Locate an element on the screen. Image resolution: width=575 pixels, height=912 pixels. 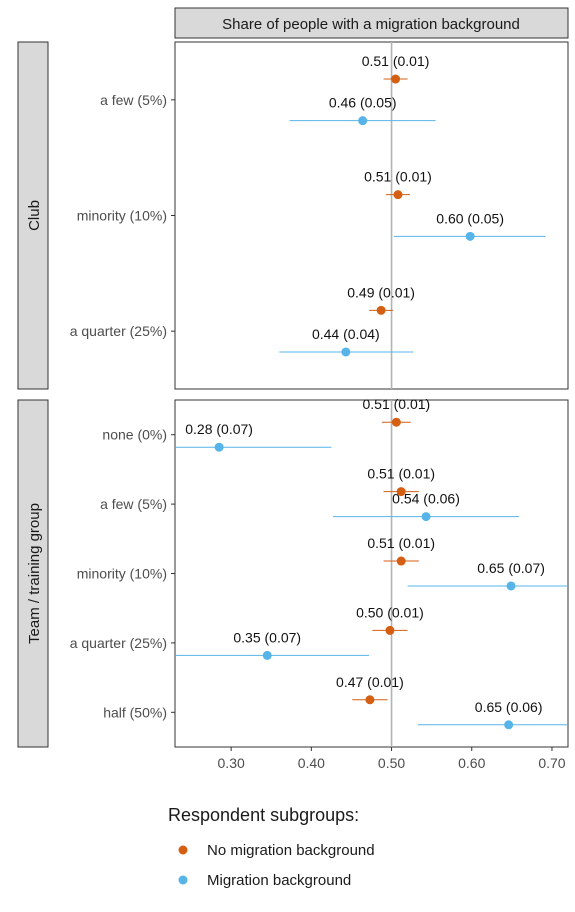
facet-title-strip is located at coordinates (371, 23).